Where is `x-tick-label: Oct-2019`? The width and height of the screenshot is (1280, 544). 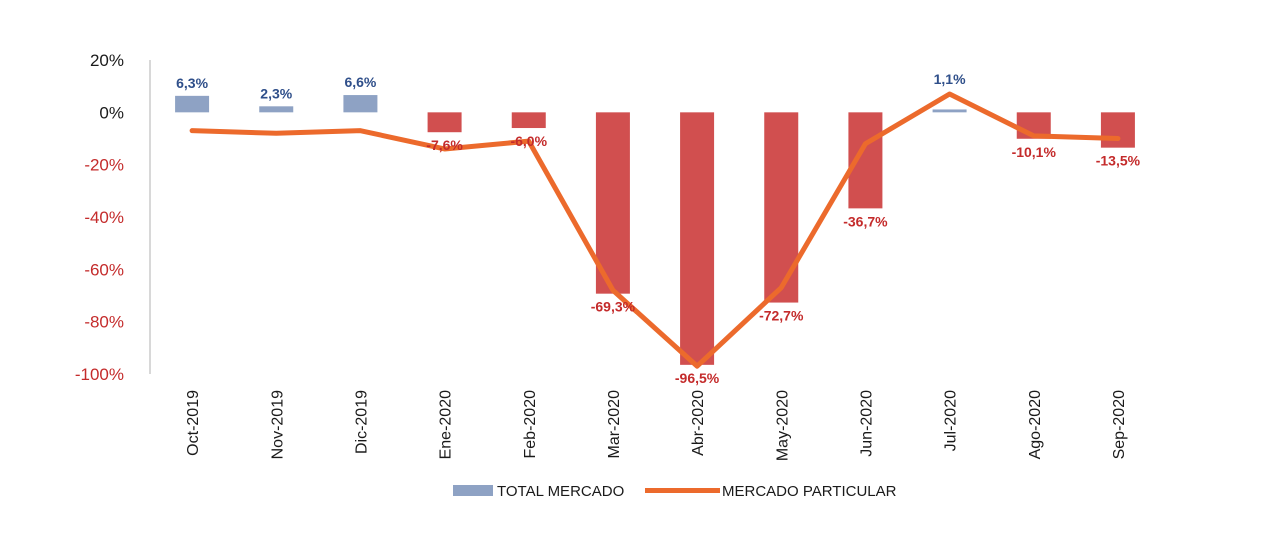
x-tick-label: Oct-2019 is located at coordinates (193, 423).